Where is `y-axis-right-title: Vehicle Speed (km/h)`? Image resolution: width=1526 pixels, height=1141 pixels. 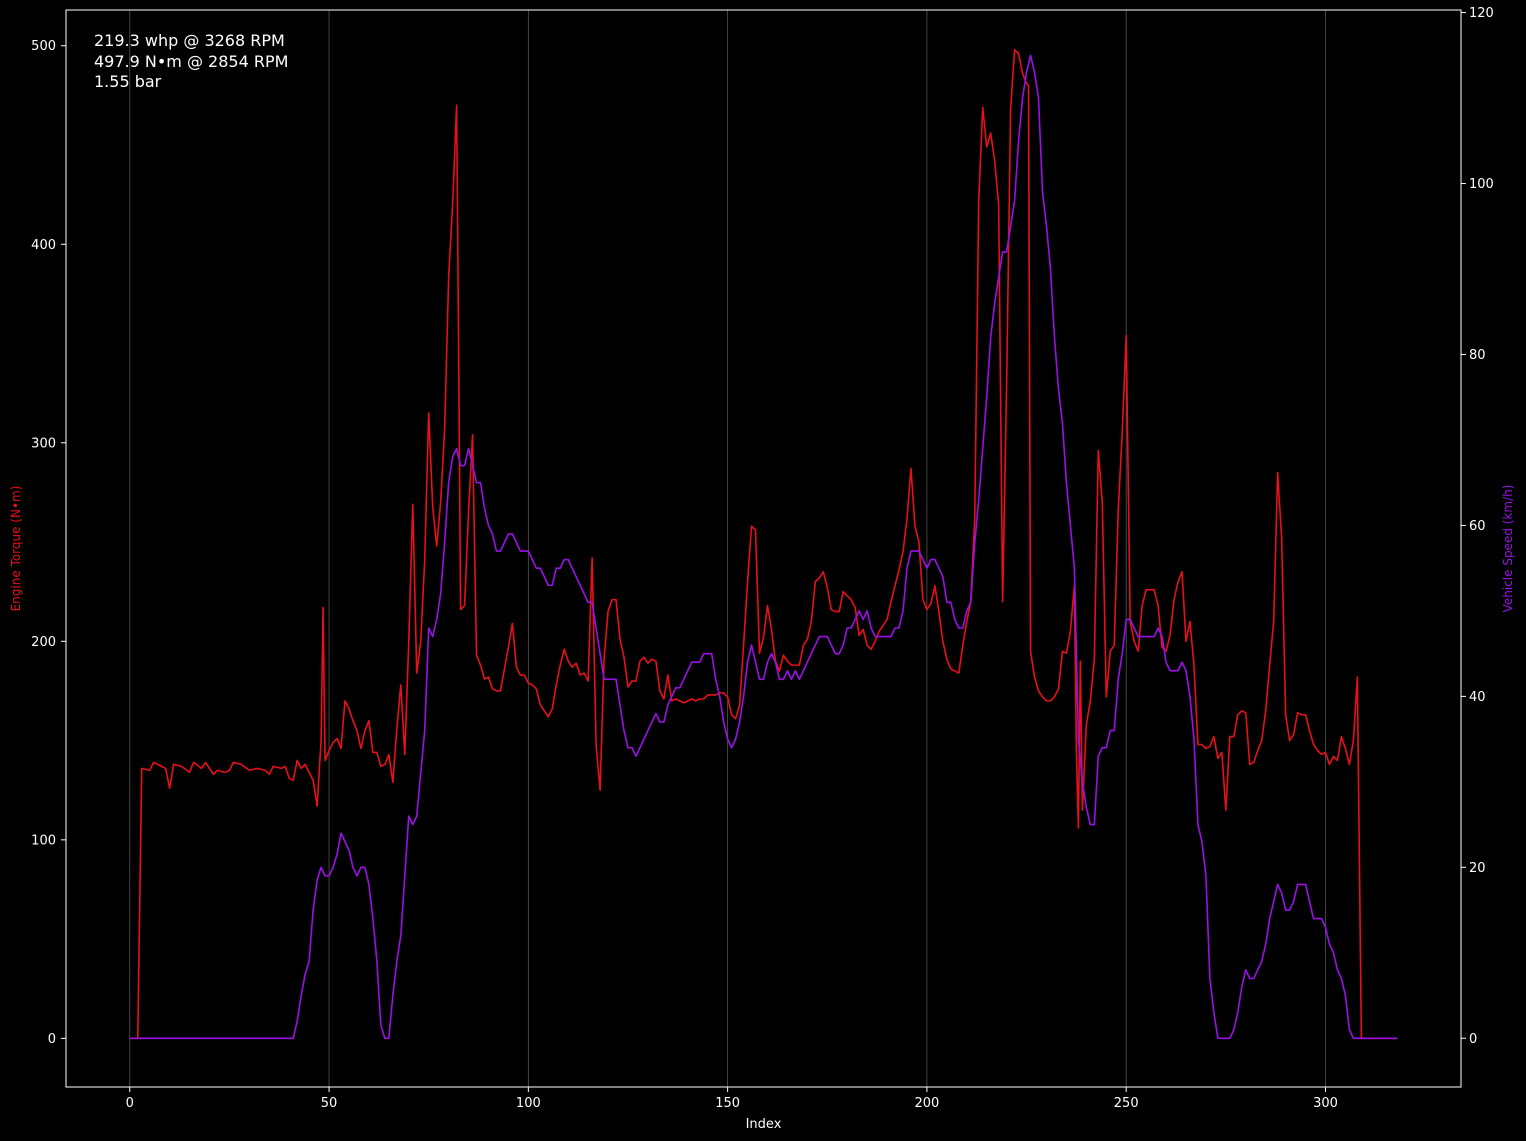 y-axis-right-title: Vehicle Speed (km/h) is located at coordinates (1508, 549).